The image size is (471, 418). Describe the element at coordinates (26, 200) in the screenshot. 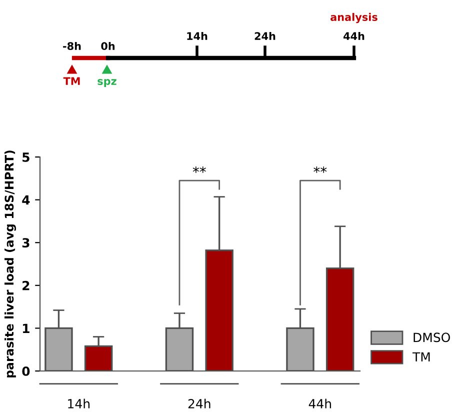

I see `y-tick-label: 4` at that location.